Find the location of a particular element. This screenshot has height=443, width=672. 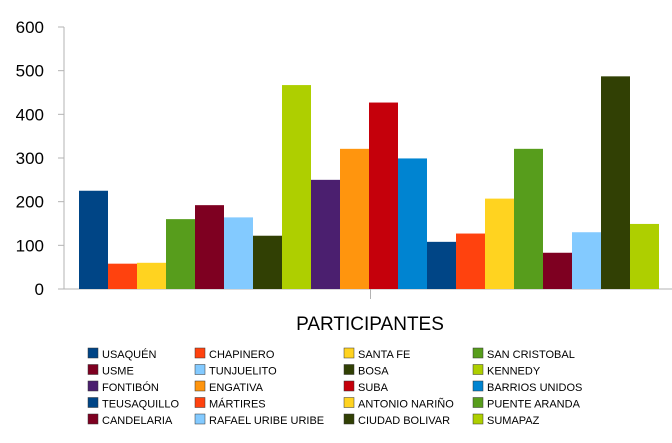

bar-ciudad-bolivar is located at coordinates (615, 183).